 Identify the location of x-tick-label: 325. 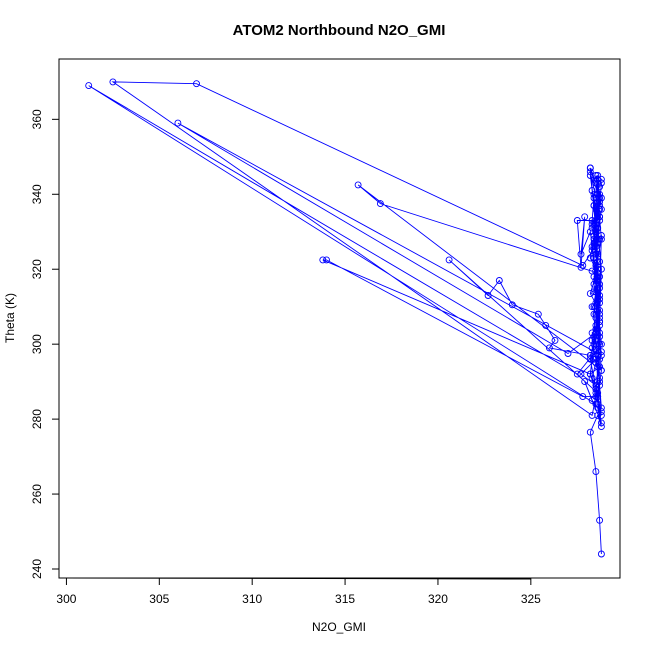
(531, 599).